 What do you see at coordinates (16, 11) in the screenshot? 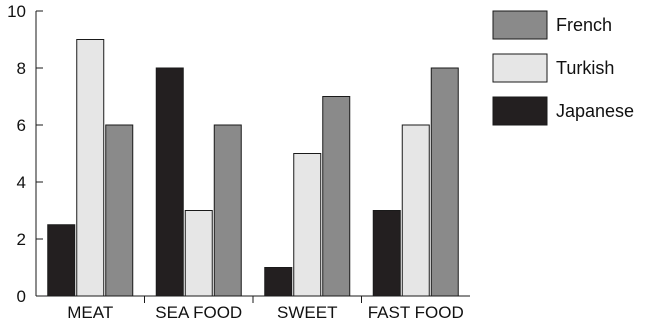
I see `y-tick-label: 10` at bounding box center [16, 11].